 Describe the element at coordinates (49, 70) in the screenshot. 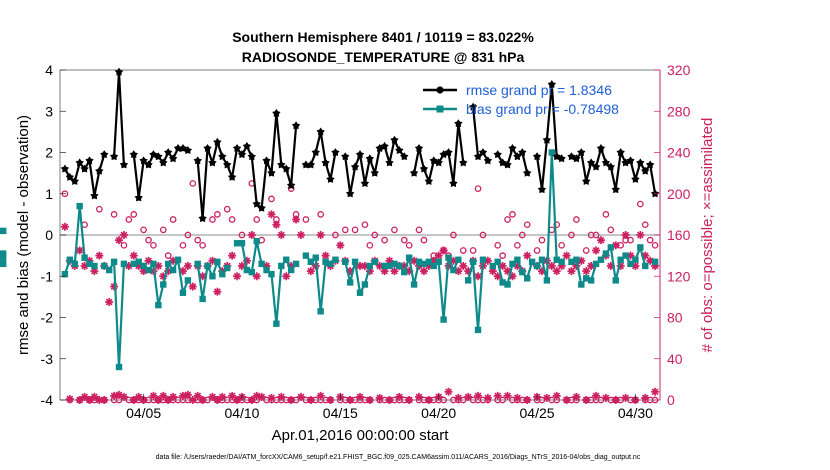

I see `y-tick-label: 4` at that location.